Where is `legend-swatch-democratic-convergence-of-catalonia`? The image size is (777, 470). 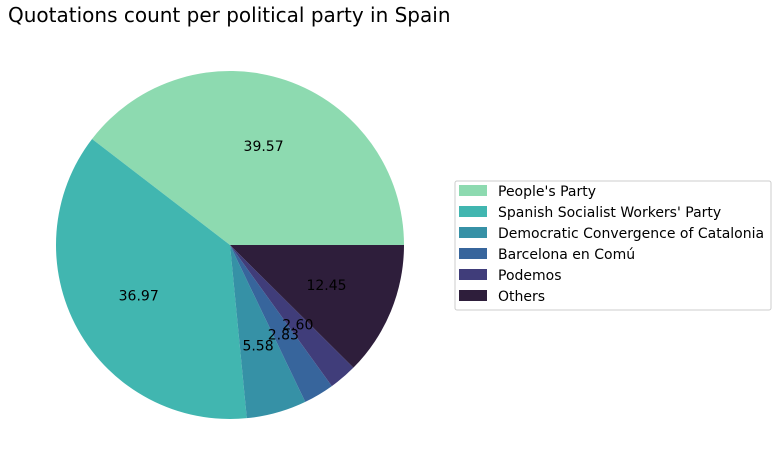 legend-swatch-democratic-convergence-of-catalonia is located at coordinates (473, 232).